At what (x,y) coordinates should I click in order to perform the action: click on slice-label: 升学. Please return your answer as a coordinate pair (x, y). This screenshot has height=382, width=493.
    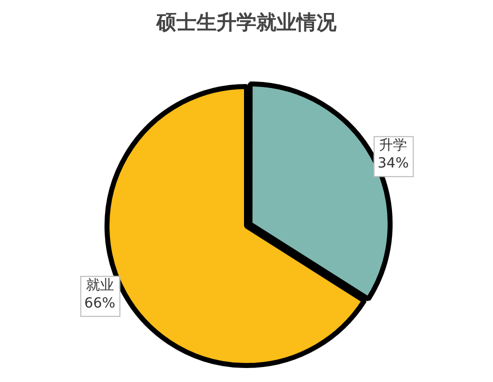
    Looking at the image, I should click on (393, 146).